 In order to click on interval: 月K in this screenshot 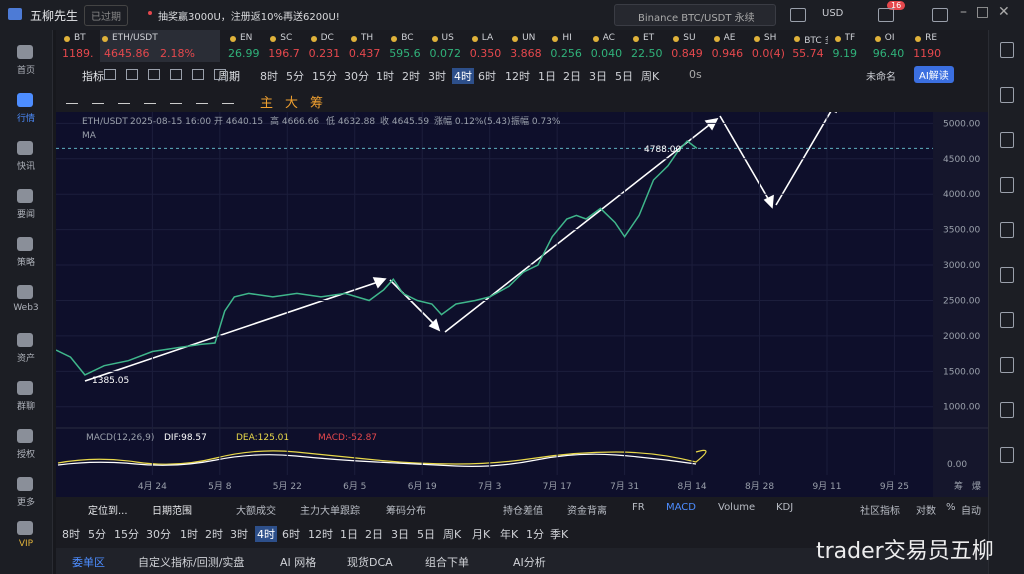, I will do `click(481, 534)`.